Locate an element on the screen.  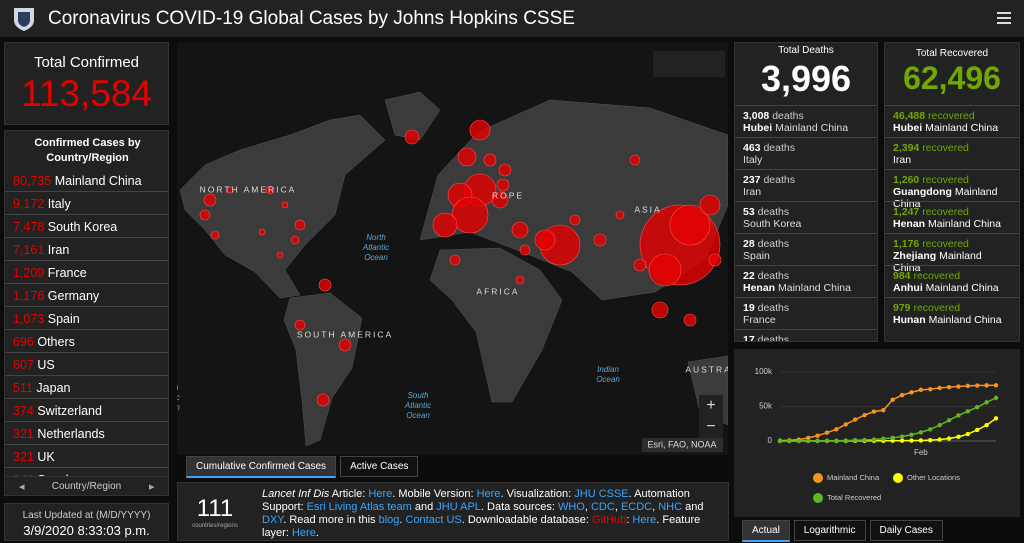
link: ECDC is located at coordinates (636, 507).